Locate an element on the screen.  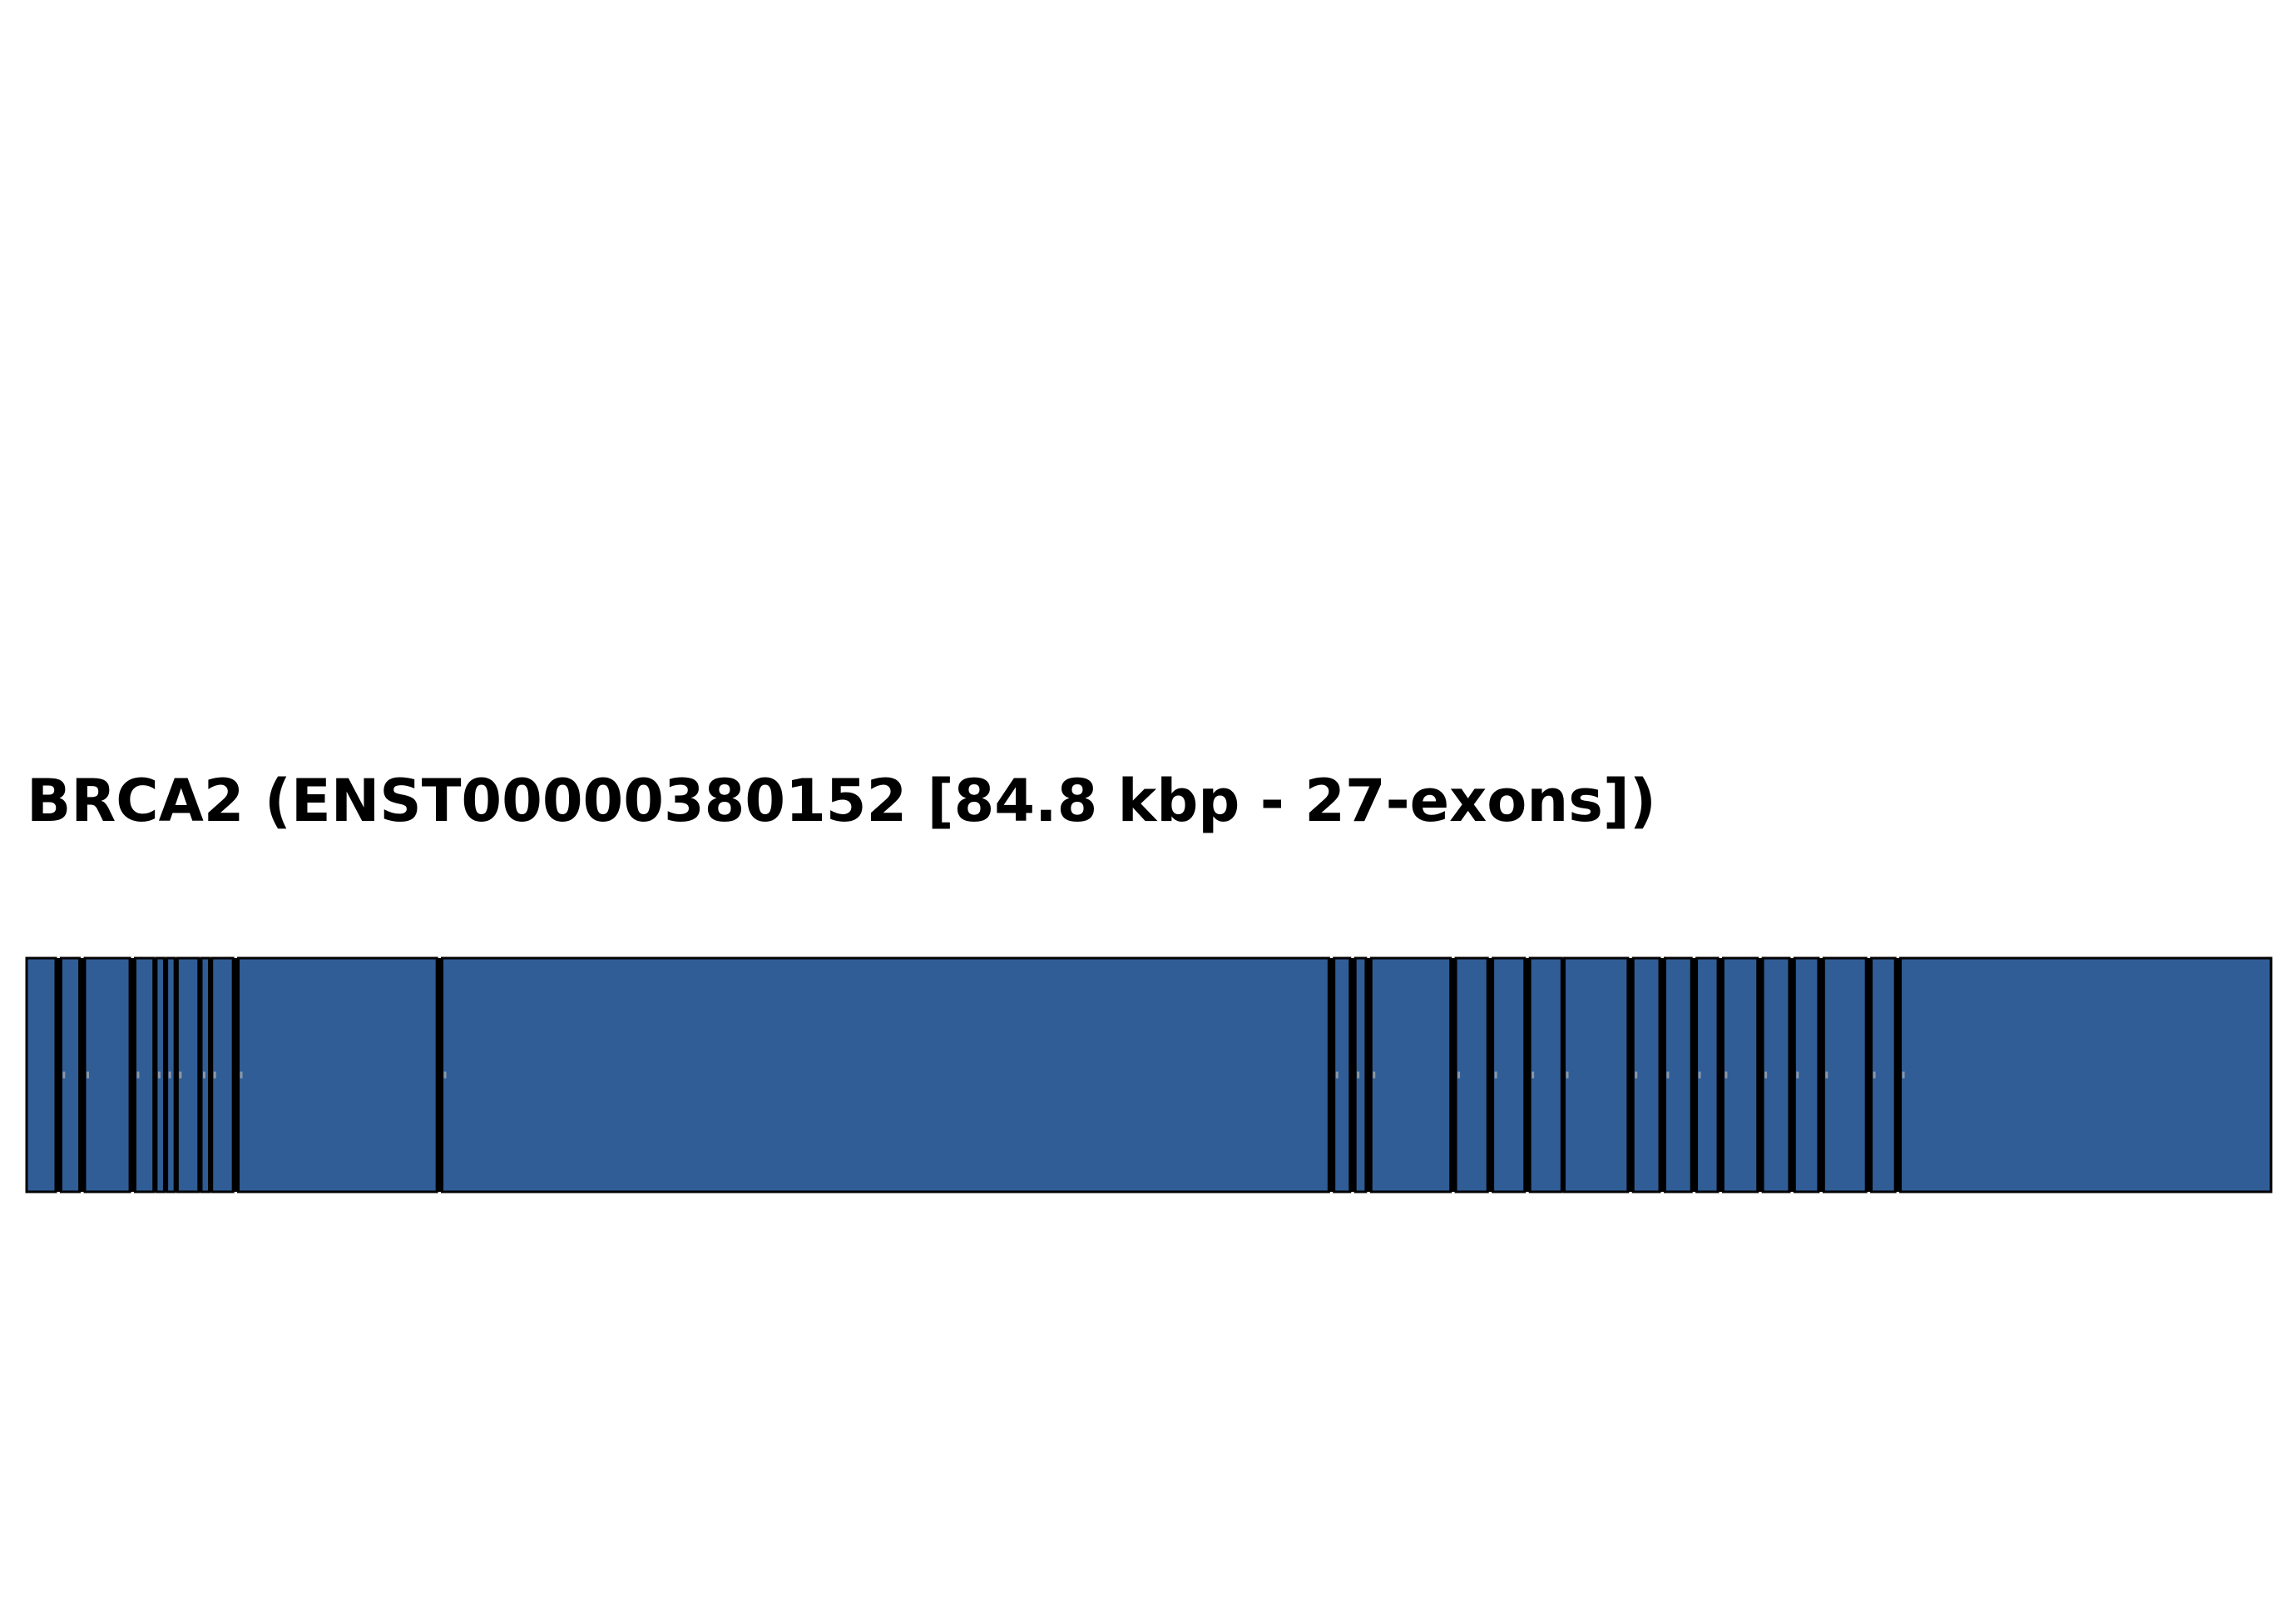
exon-layer is located at coordinates (1149, 1074).